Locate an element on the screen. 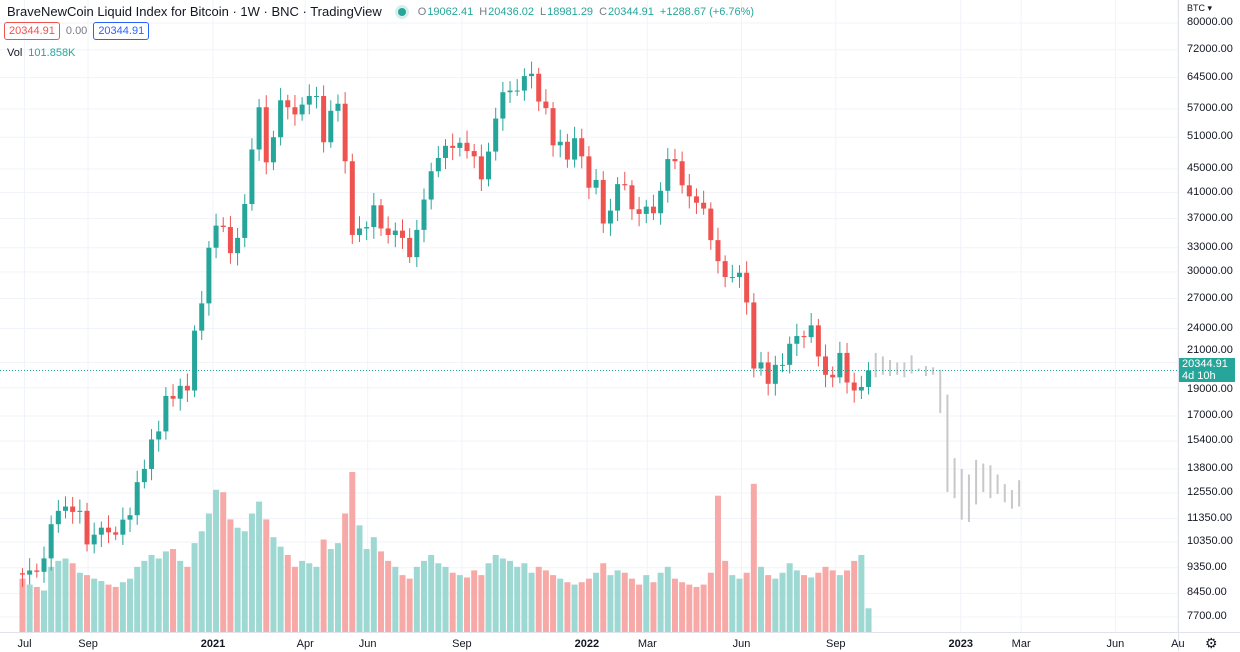  time-tick-label: 2022 is located at coordinates (587, 644).